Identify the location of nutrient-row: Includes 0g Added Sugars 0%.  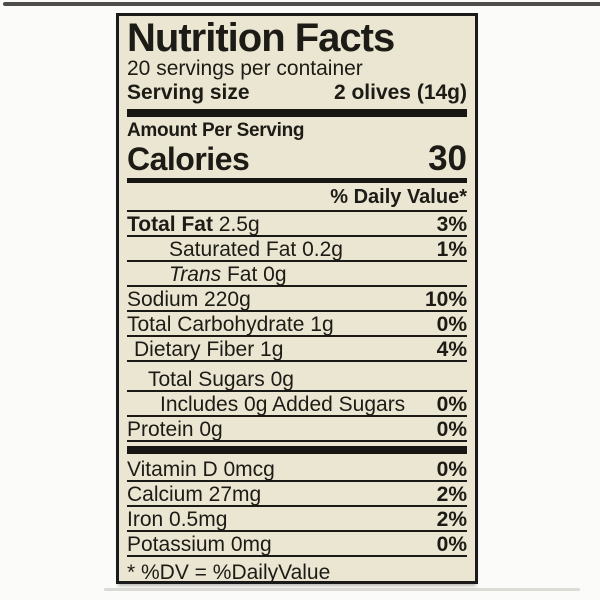
(297, 404).